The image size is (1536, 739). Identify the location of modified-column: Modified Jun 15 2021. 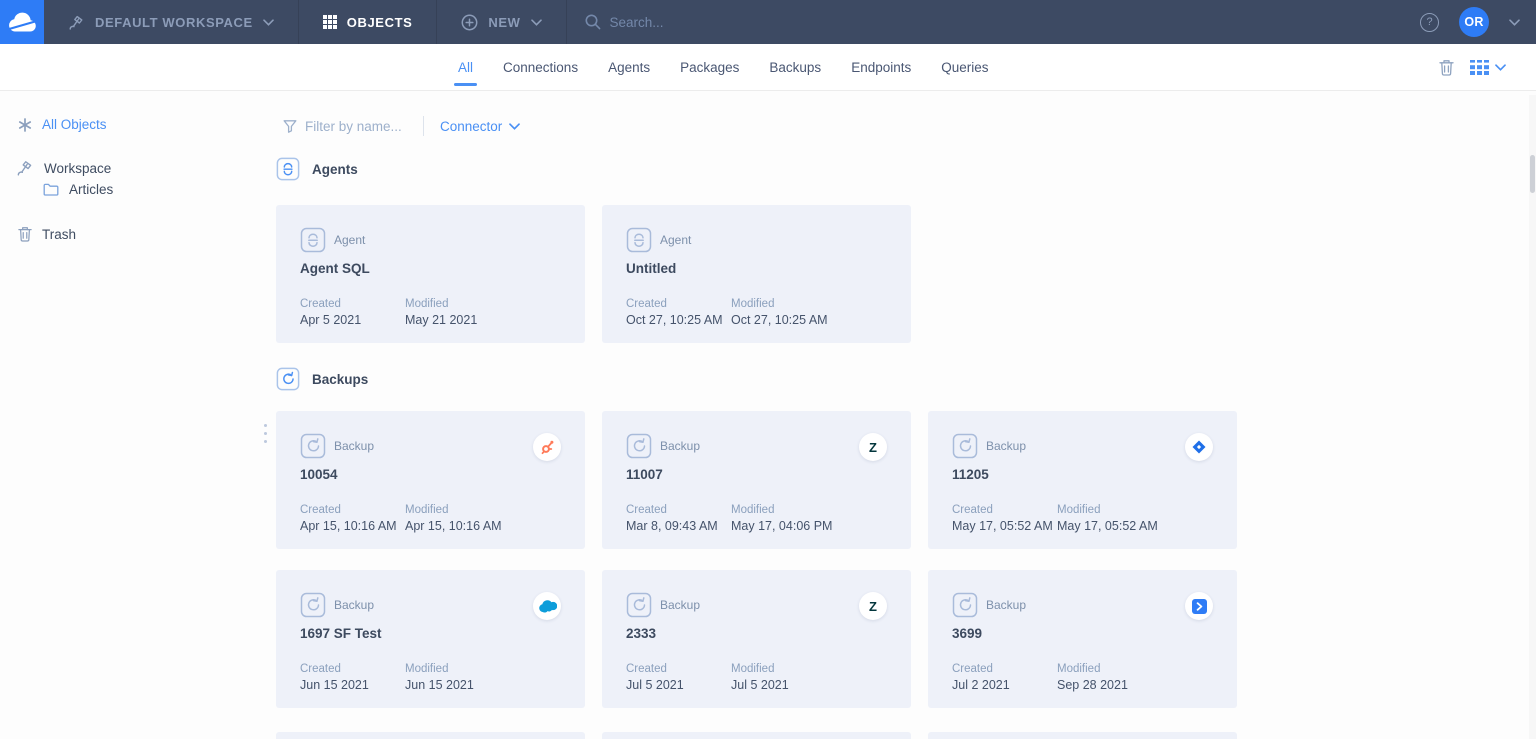
(439, 677).